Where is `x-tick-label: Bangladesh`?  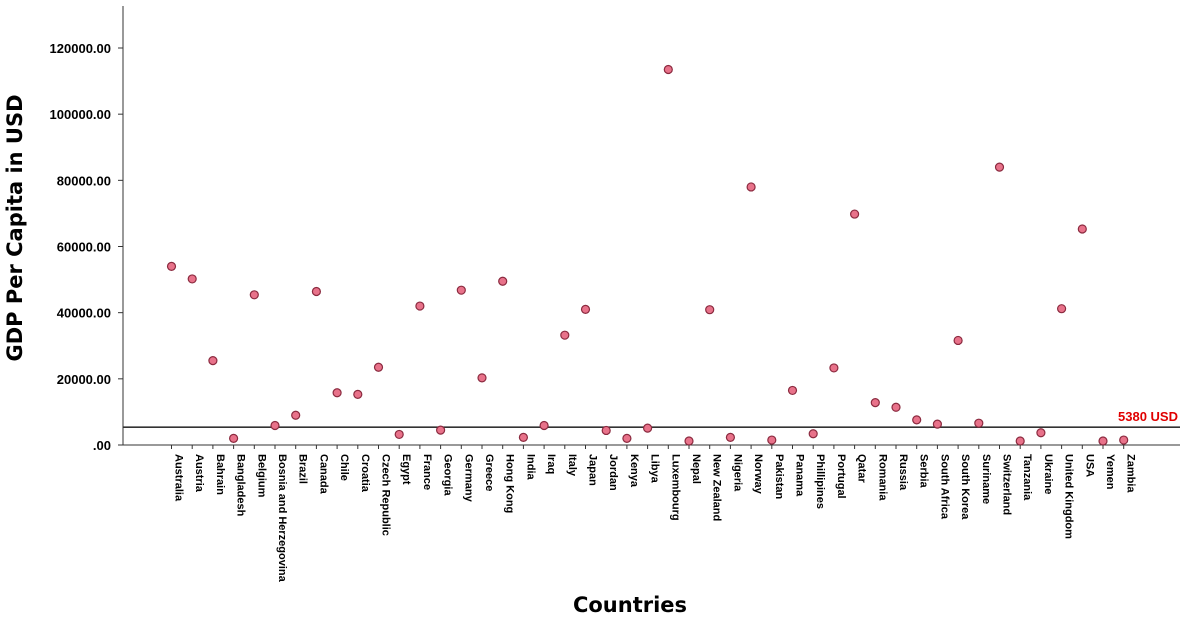 x-tick-label: Bangladesh is located at coordinates (241, 485).